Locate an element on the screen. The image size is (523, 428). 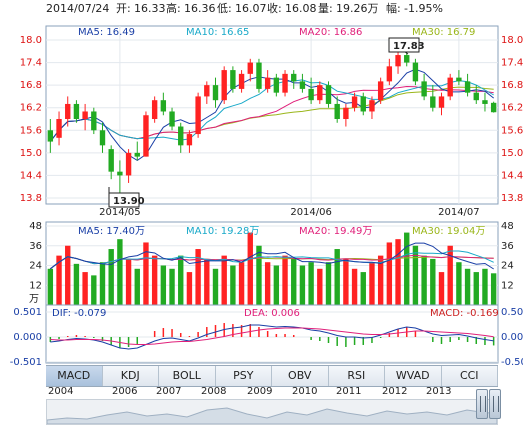
volume-tick-right: 36 is located at coordinates (507, 246).